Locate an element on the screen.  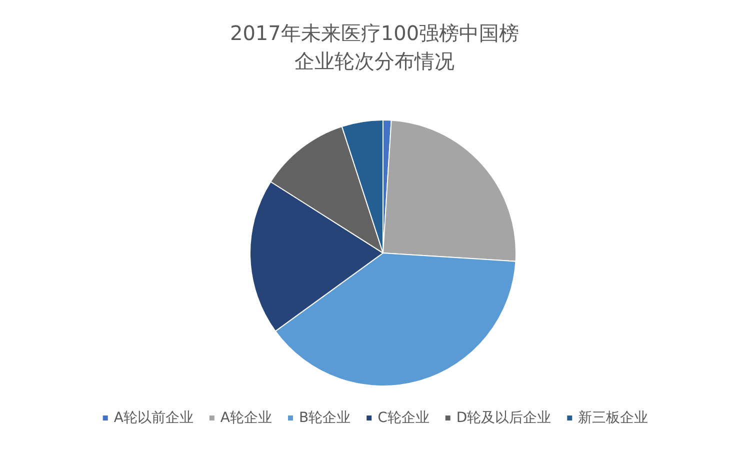
legend-label: A轮以前企业 is located at coordinates (154, 418).